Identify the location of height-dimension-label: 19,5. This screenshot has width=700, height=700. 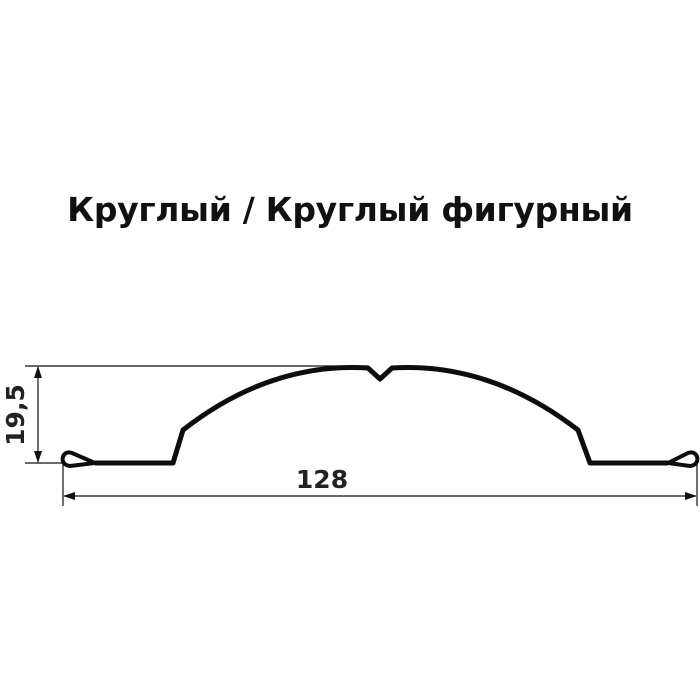
(15, 415).